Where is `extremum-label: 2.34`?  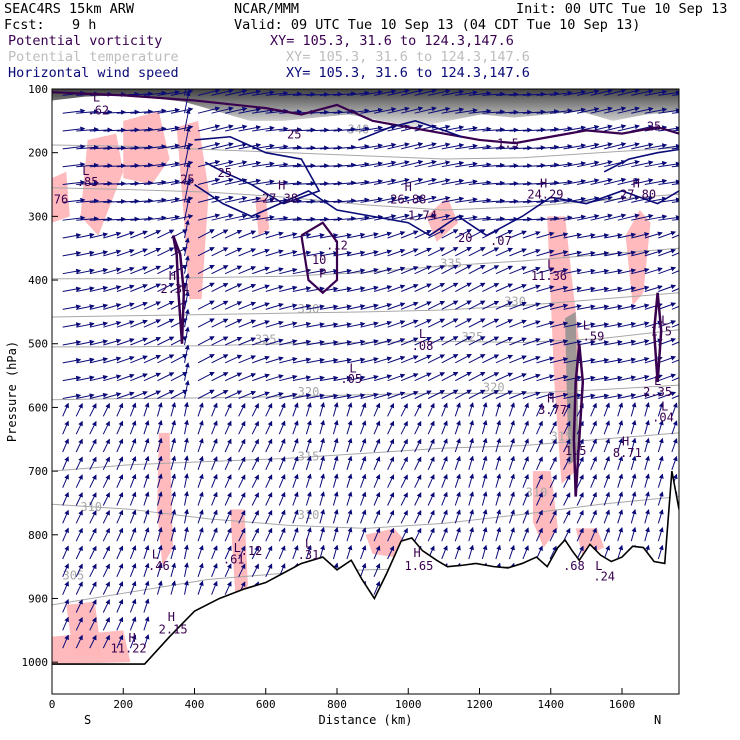
extremum-label: 2.34 is located at coordinates (174, 289).